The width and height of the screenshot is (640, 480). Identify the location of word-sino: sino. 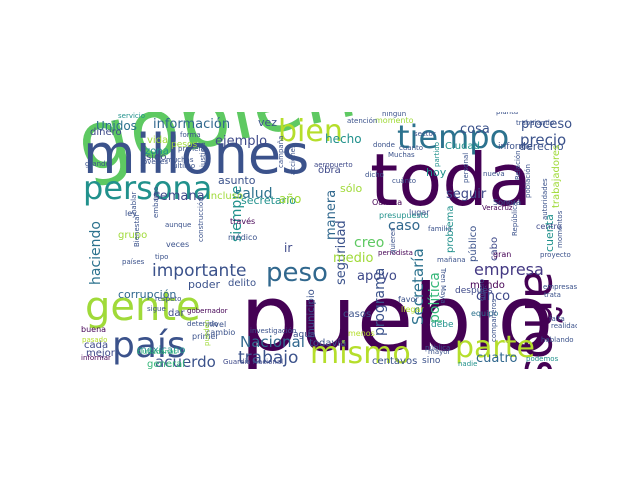
(431, 360).